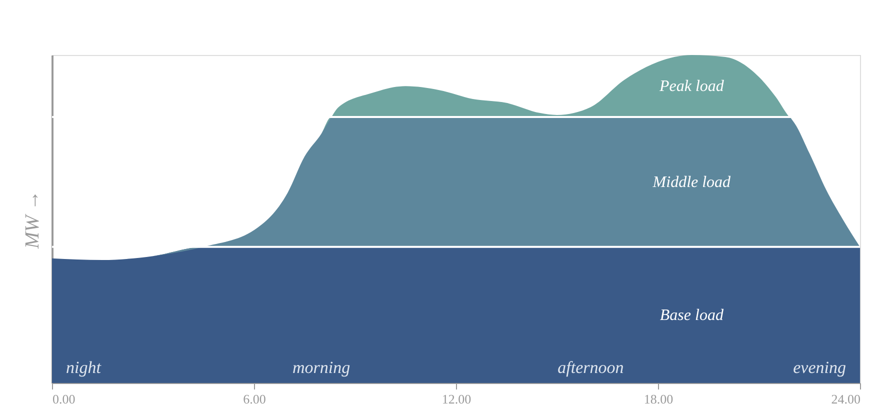  Describe the element at coordinates (254, 399) in the screenshot. I see `x-tick-label: 6.00` at that location.